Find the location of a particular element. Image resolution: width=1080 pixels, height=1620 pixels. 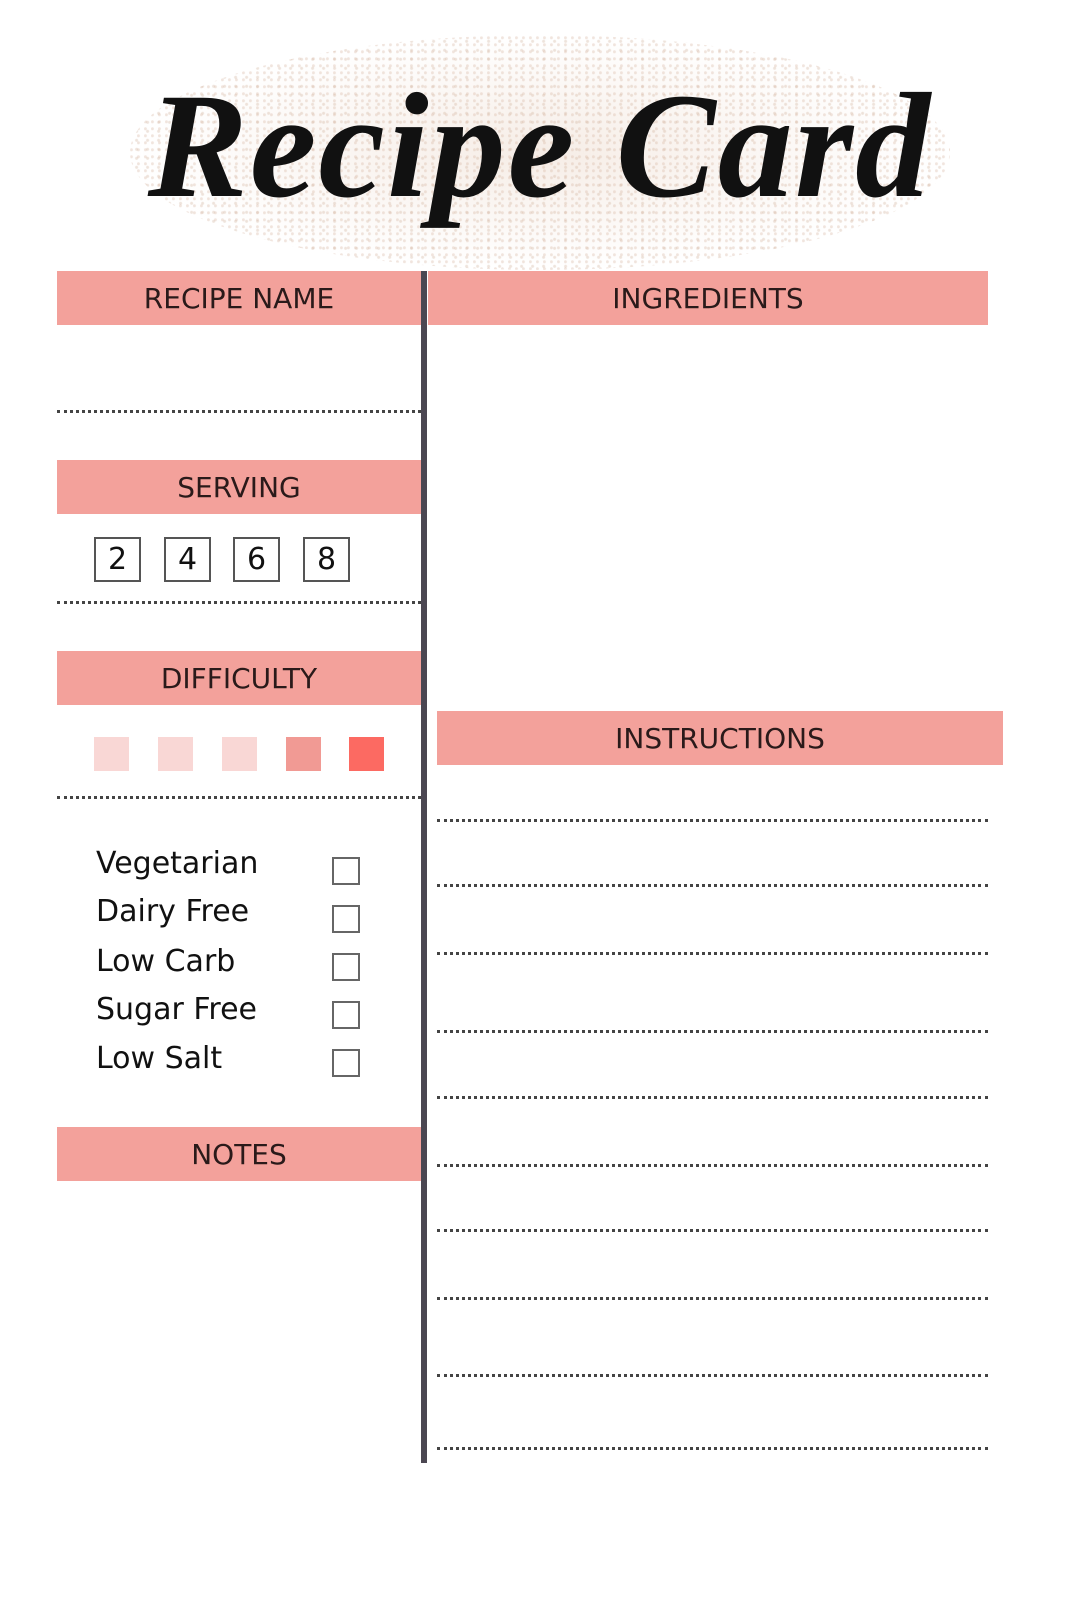

low-carb-checkbox is located at coordinates (346, 967).